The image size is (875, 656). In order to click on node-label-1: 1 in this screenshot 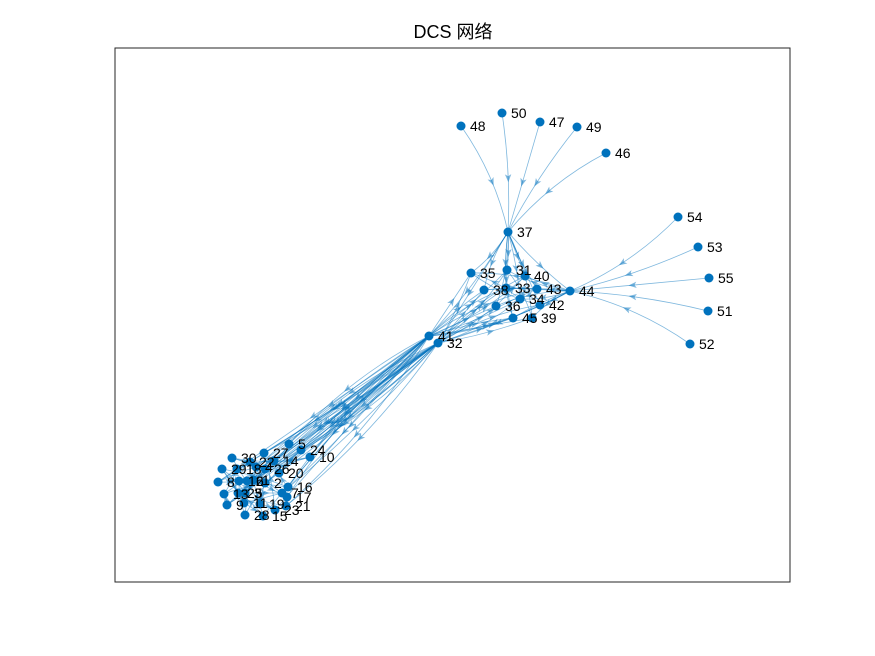, I will do `click(266, 480)`.